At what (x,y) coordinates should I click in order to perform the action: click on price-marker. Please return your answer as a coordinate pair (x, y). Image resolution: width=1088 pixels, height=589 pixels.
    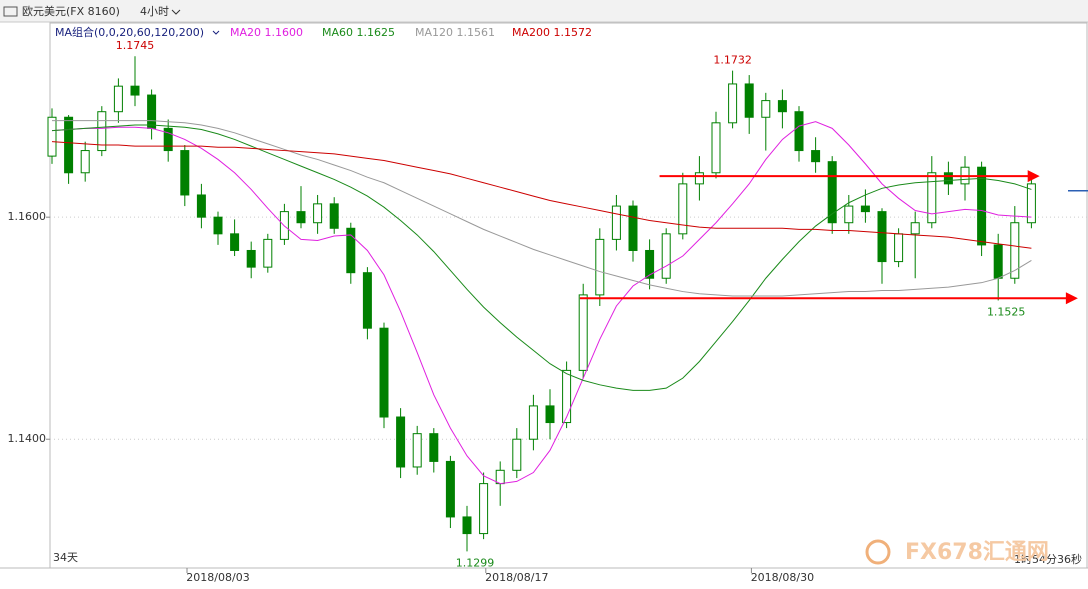
    Looking at the image, I should click on (1078, 191).